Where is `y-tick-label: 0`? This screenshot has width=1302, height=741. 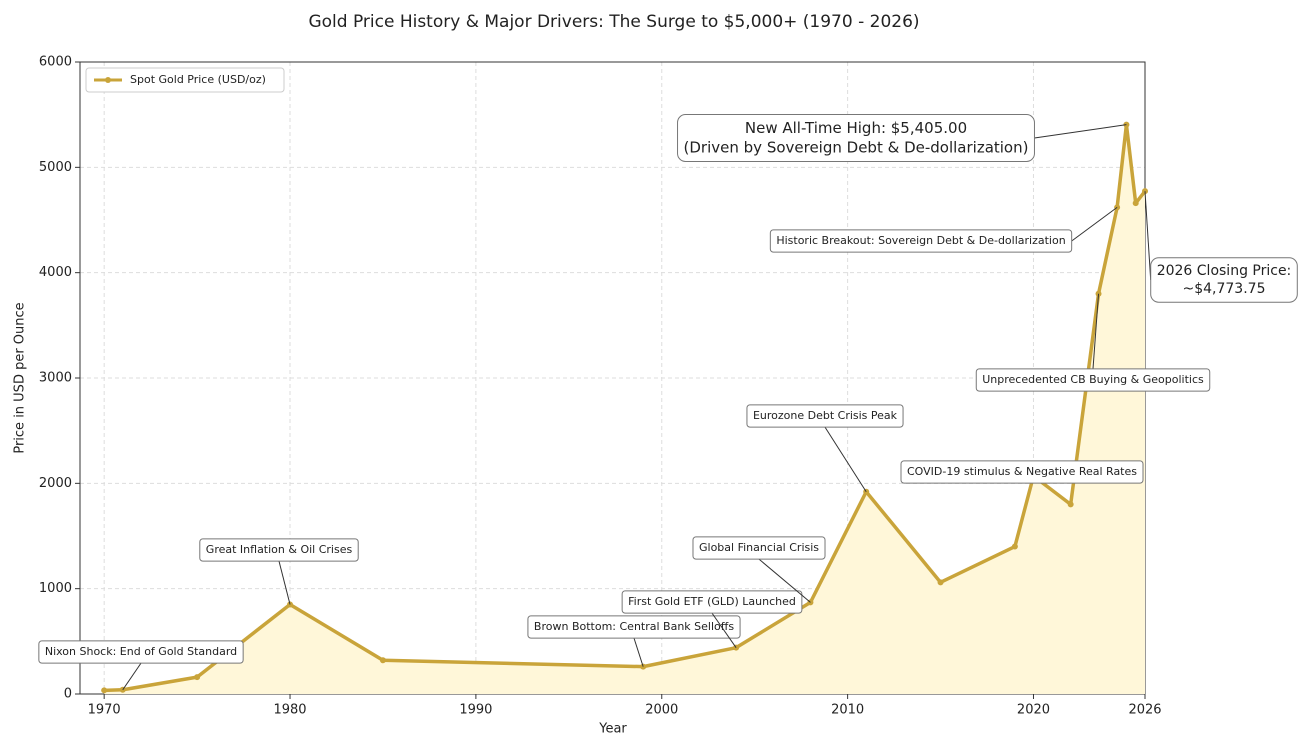 y-tick-label: 0 is located at coordinates (68, 694).